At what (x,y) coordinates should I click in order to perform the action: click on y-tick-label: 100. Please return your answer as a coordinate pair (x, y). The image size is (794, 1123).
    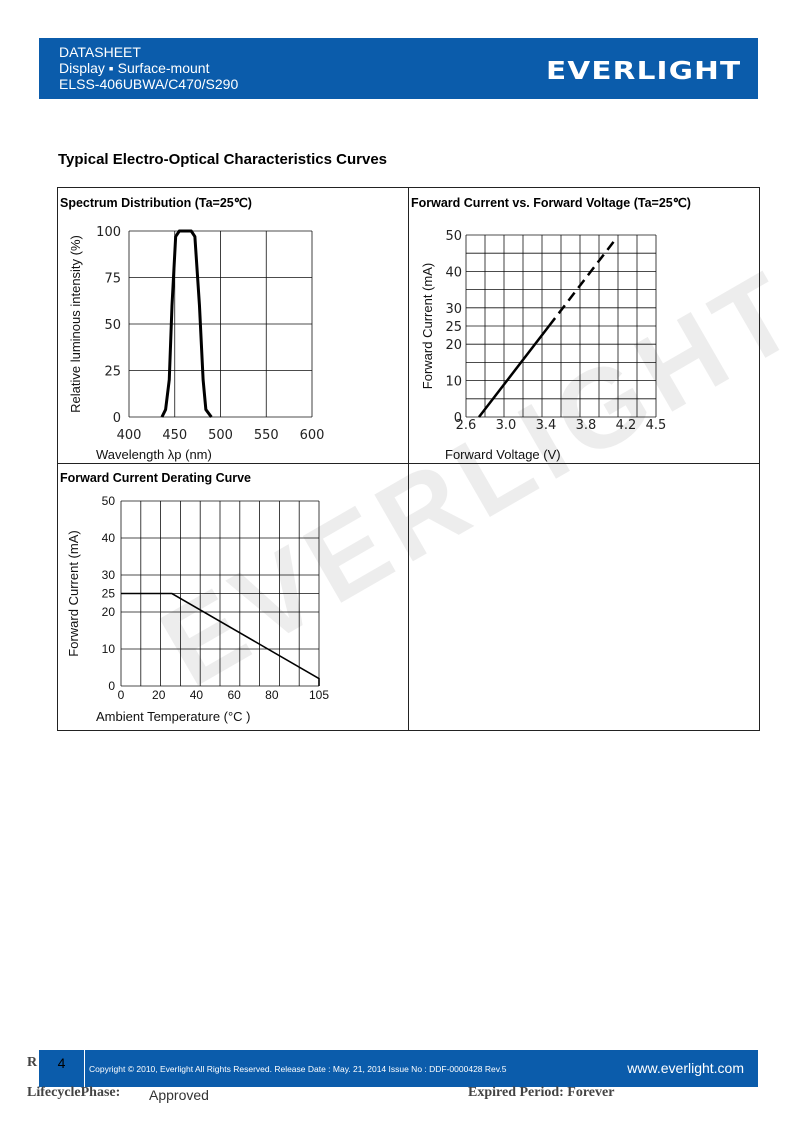
    Looking at the image, I should click on (108, 232).